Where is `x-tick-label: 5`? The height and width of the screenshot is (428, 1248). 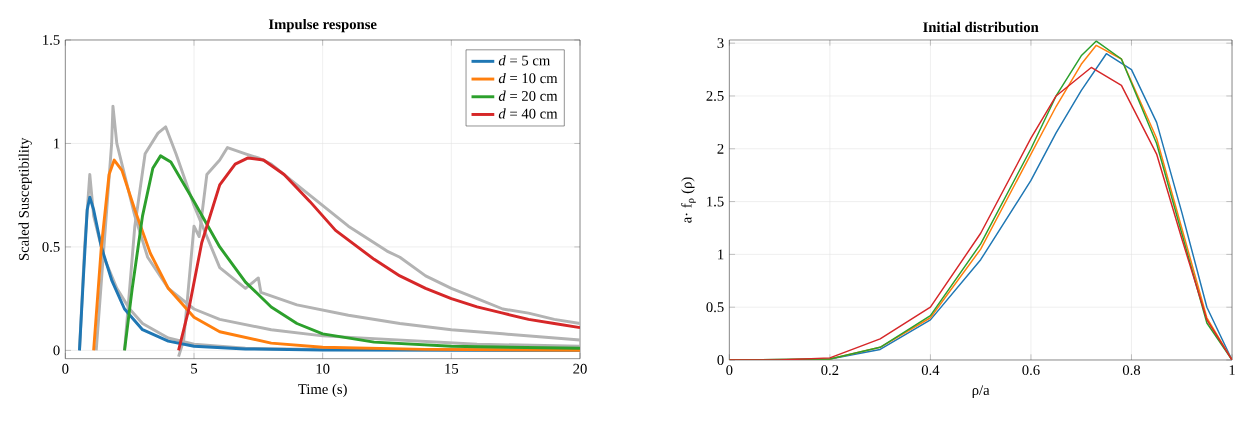
x-tick-label: 5 is located at coordinates (194, 368).